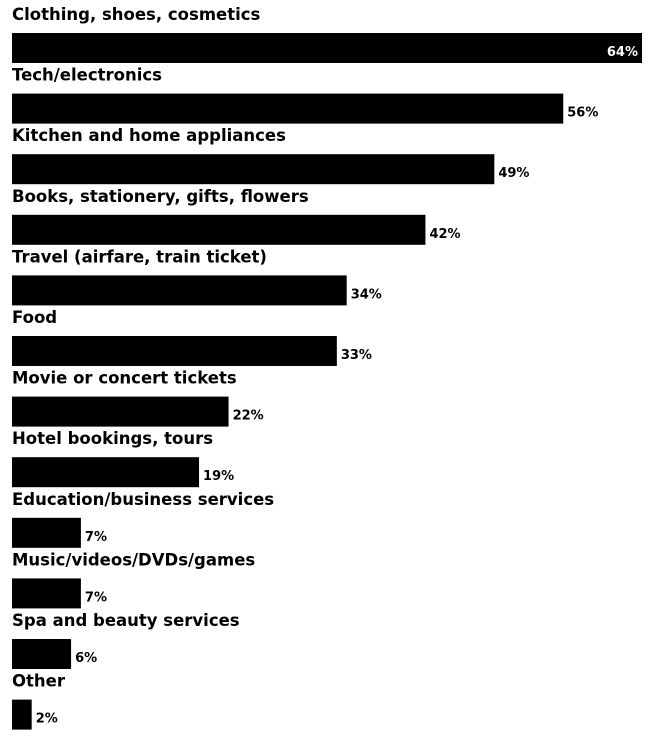  Describe the element at coordinates (112, 438) in the screenshot. I see `category-label: Hotel bookings, tours` at that location.